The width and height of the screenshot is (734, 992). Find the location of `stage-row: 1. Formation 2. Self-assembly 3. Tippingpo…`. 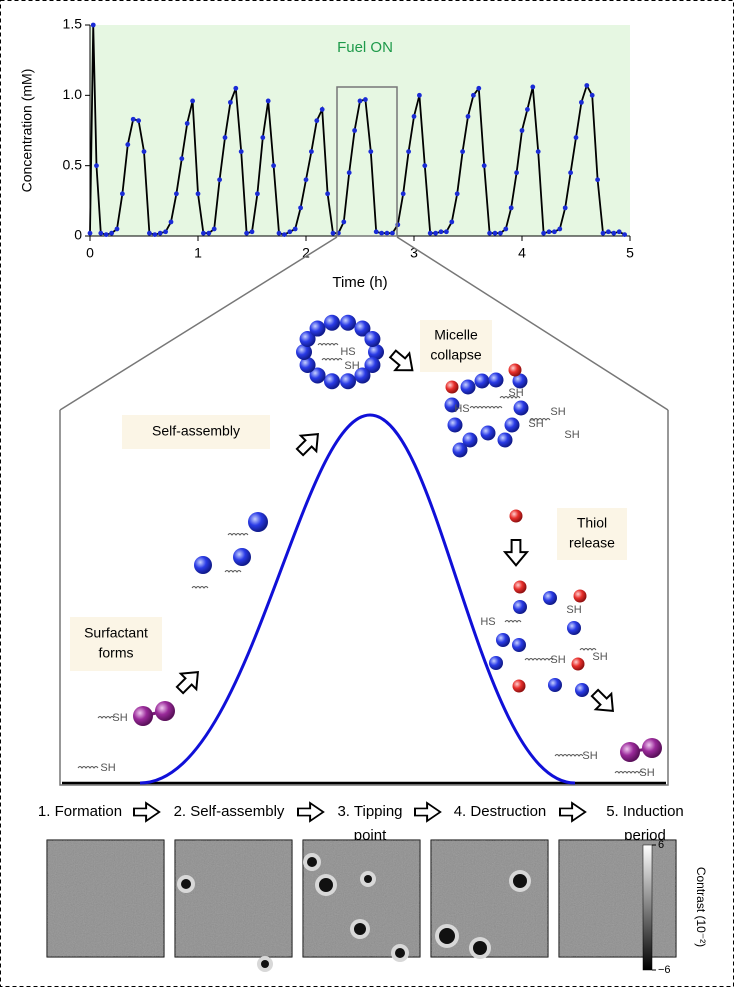

stage-row: 1. Formation 2. Self-assembly 3. Tippingpo… is located at coordinates (361, 823).